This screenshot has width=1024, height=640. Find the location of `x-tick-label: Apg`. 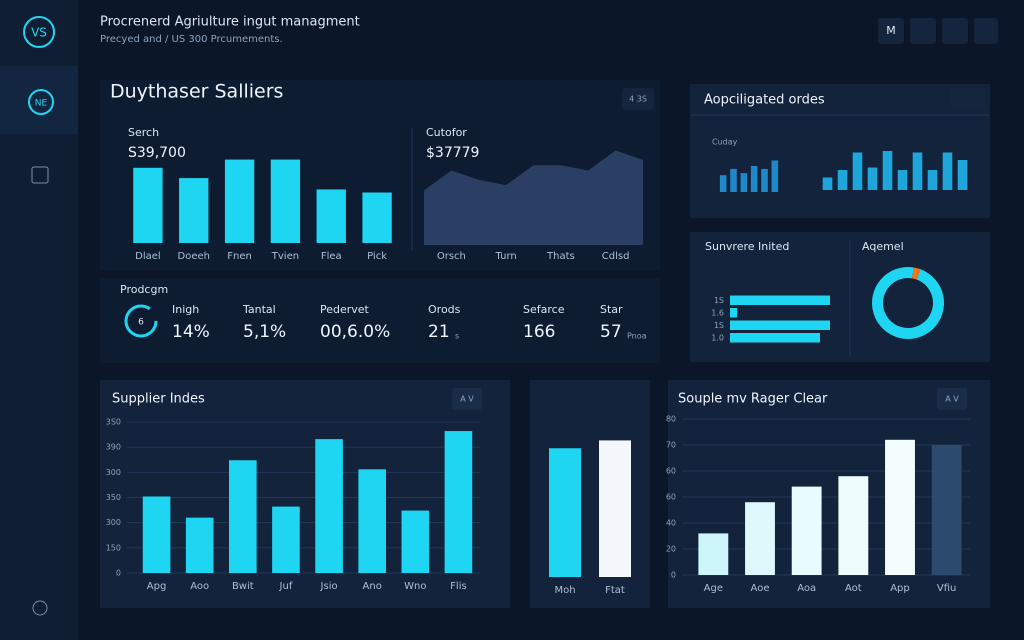

x-tick-label: Apg is located at coordinates (157, 586).